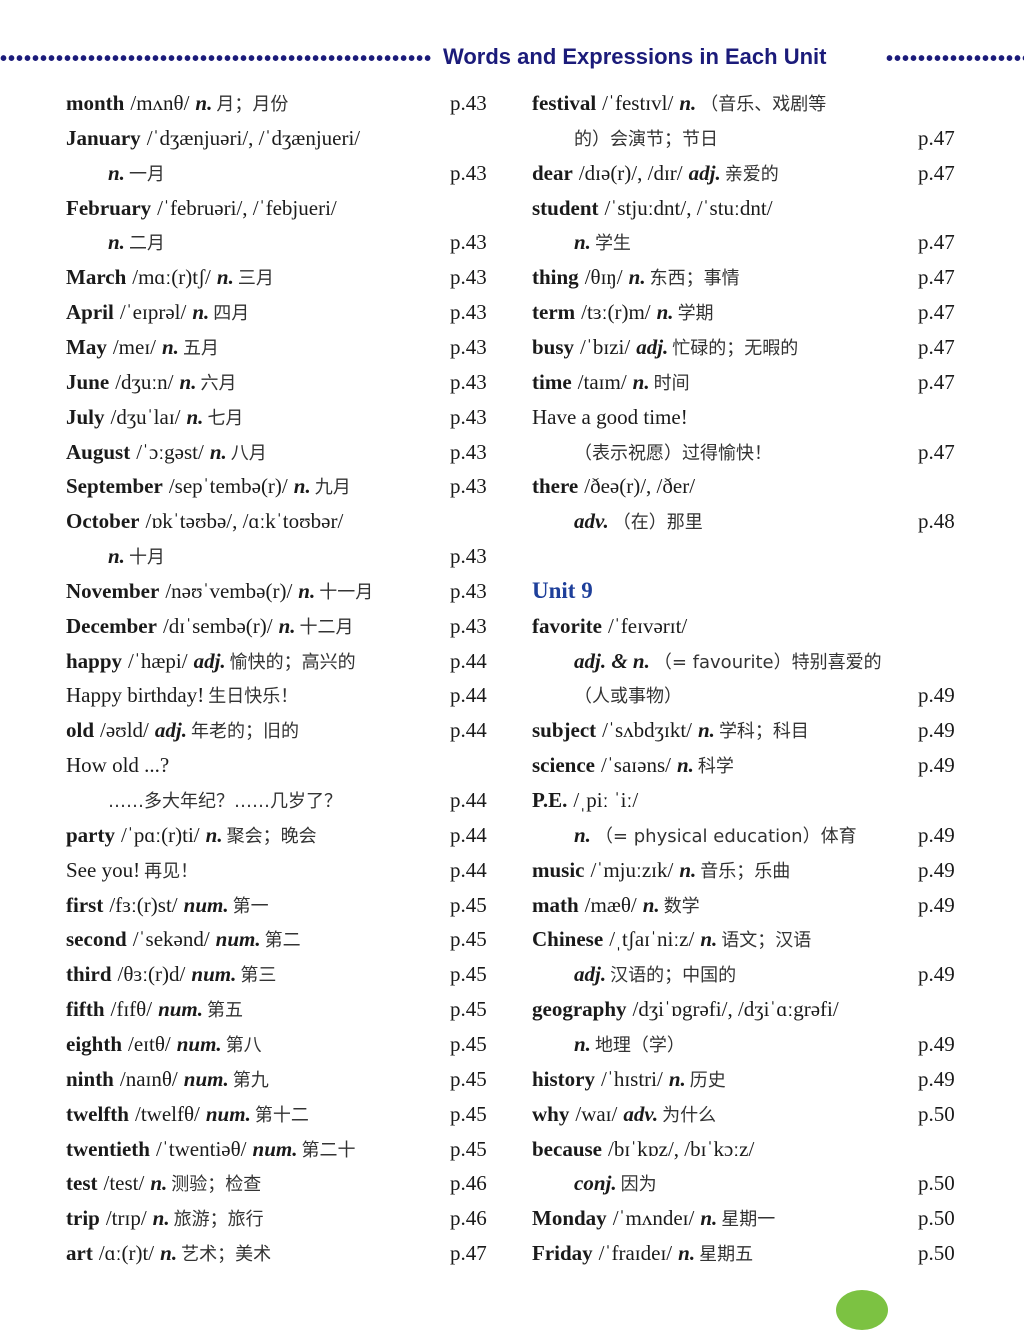 The width and height of the screenshot is (1024, 1330). I want to click on part-of-speech: adv., so click(591, 521).